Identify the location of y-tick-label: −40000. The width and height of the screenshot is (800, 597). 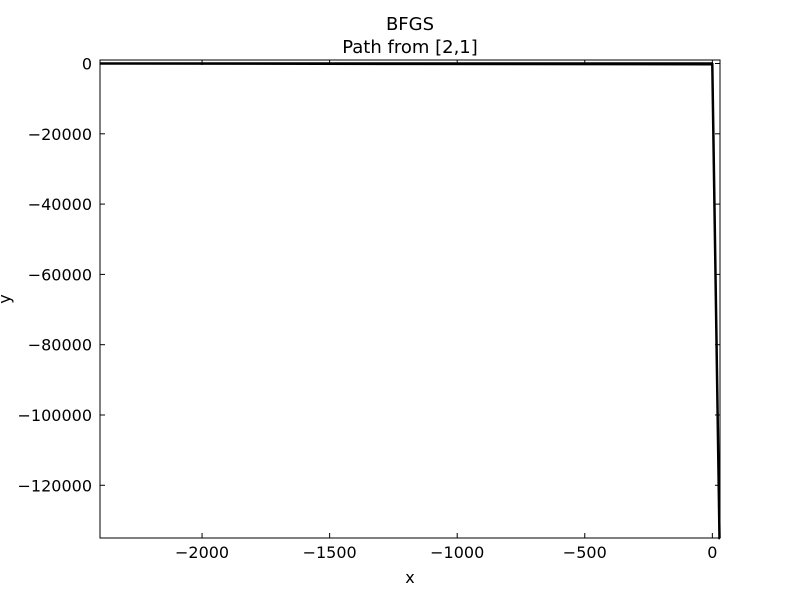
(60, 204).